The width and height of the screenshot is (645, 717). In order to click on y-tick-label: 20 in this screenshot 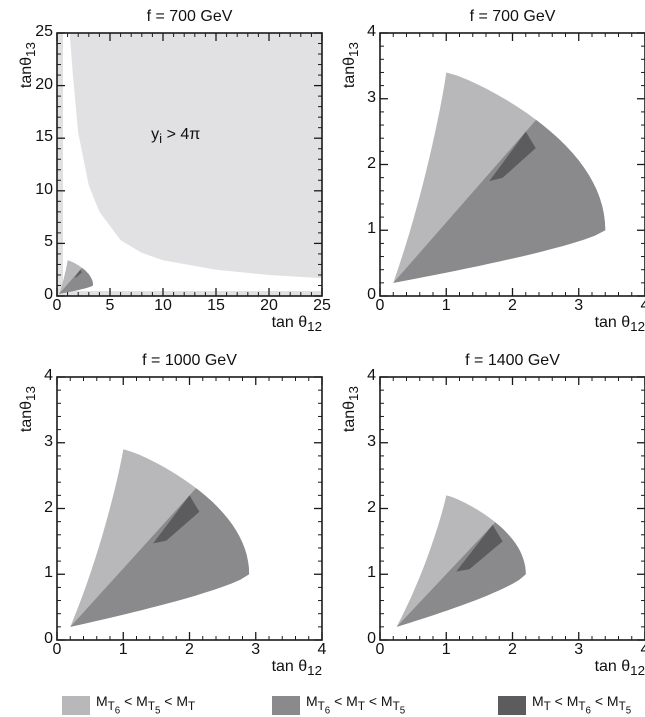, I will do `click(44, 84)`.